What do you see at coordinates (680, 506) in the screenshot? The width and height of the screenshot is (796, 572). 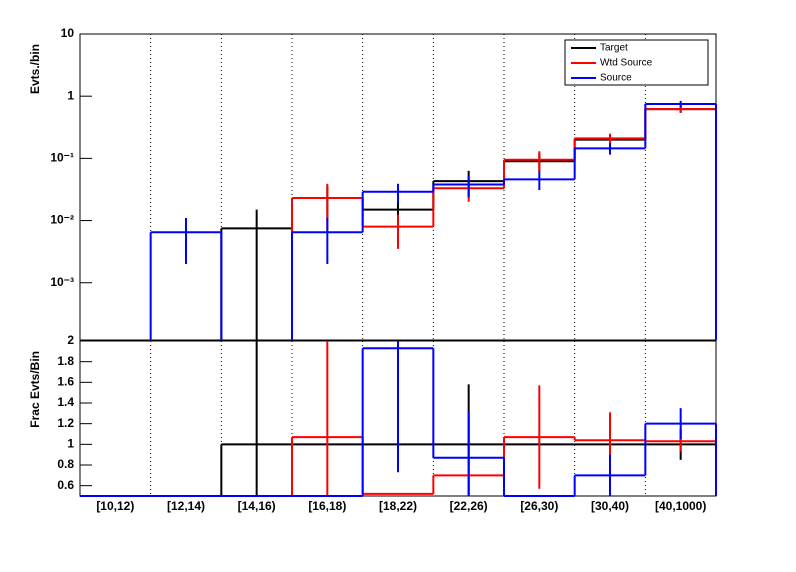 I see `x-tick-label: [40,1000)` at bounding box center [680, 506].